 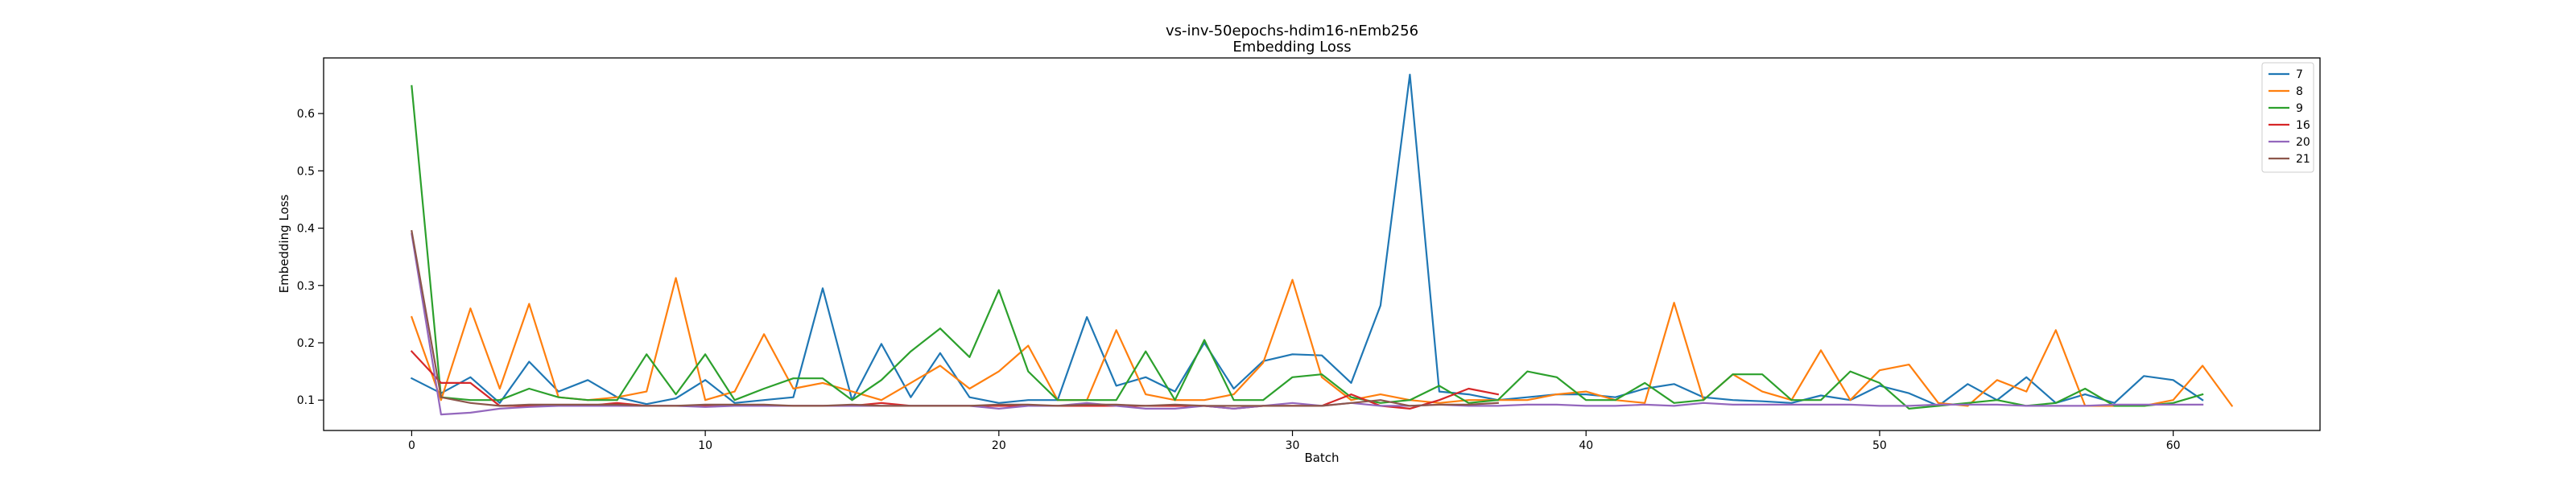 I want to click on x-tick-label: 40, so click(x=1586, y=445).